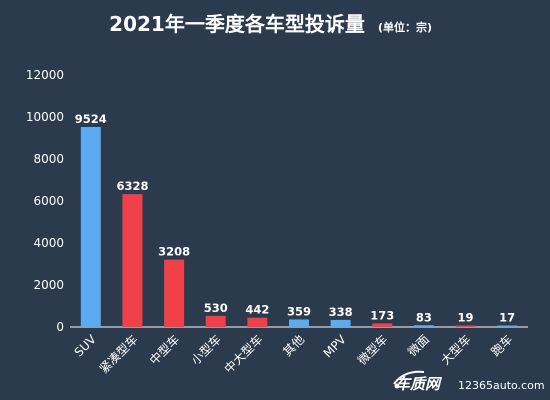  I want to click on data-label: 442, so click(257, 310).